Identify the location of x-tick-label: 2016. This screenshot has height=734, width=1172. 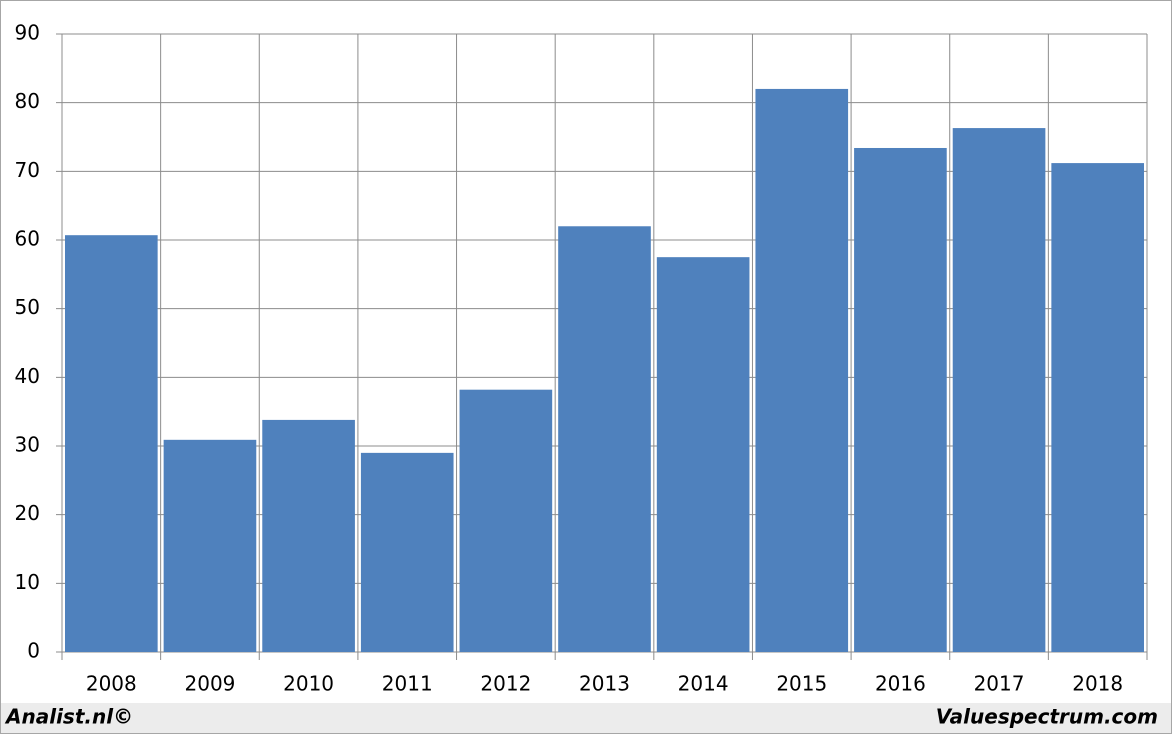
(900, 684).